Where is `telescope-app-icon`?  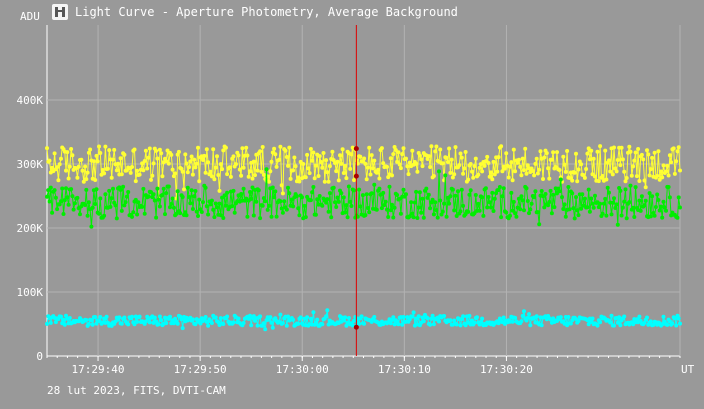
telescope-app-icon is located at coordinates (60, 12).